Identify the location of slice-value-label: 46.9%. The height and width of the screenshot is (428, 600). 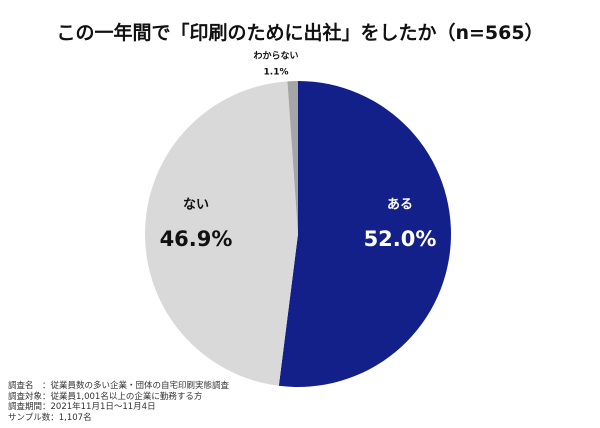
(196, 239).